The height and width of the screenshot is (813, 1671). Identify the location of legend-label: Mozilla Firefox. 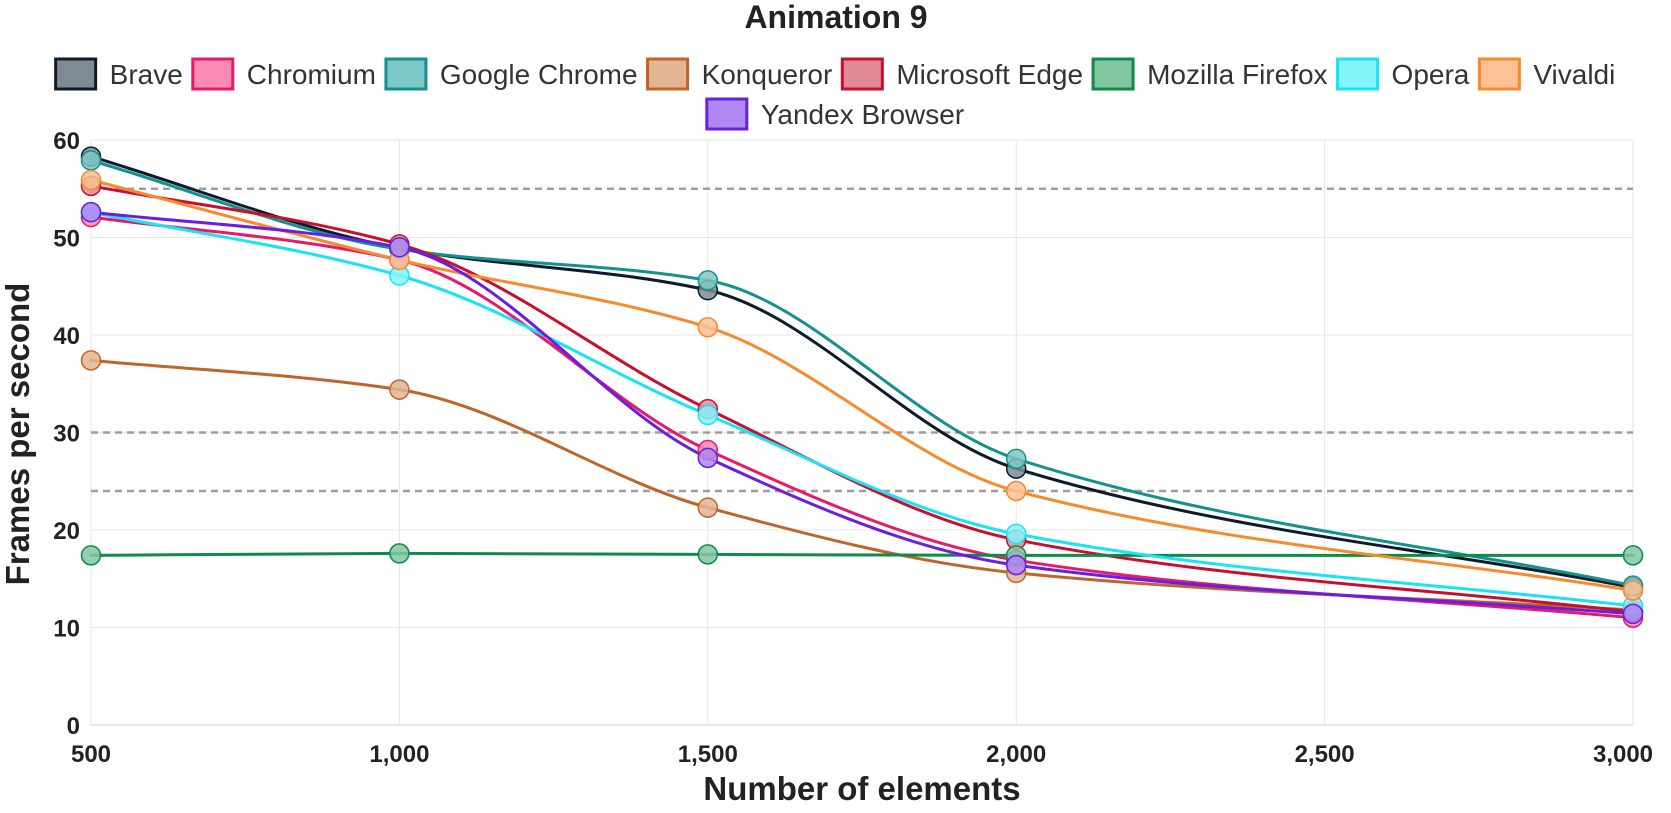
(1237, 74).